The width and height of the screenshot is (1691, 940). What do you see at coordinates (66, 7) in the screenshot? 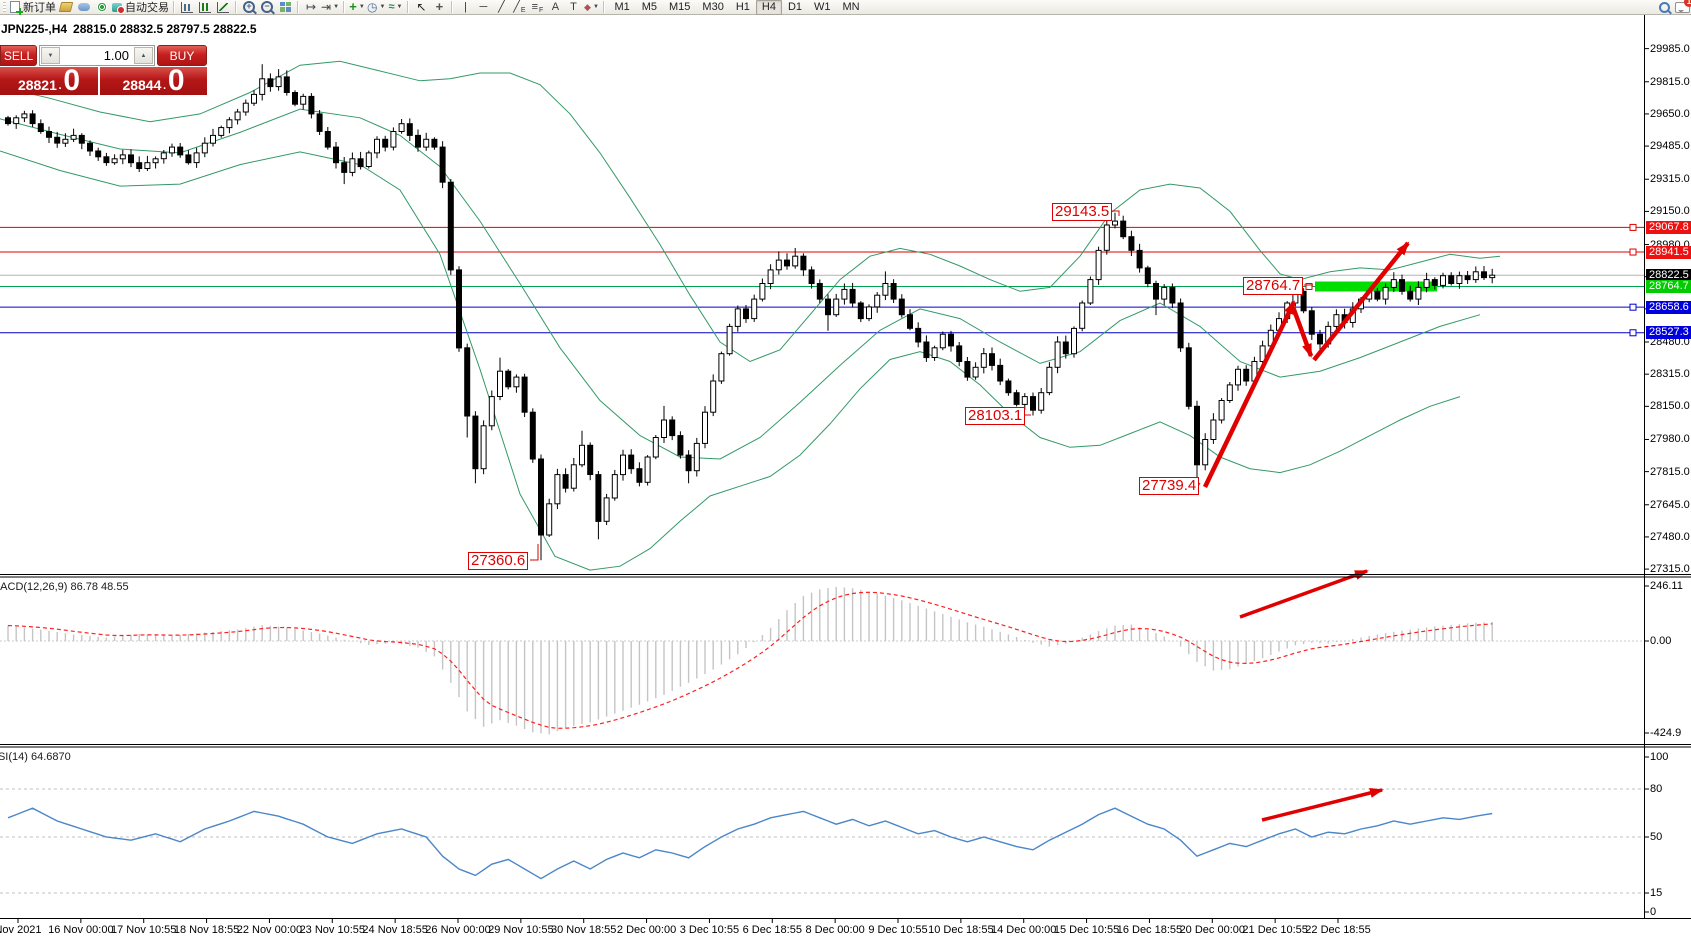
I see `profiles-button` at bounding box center [66, 7].